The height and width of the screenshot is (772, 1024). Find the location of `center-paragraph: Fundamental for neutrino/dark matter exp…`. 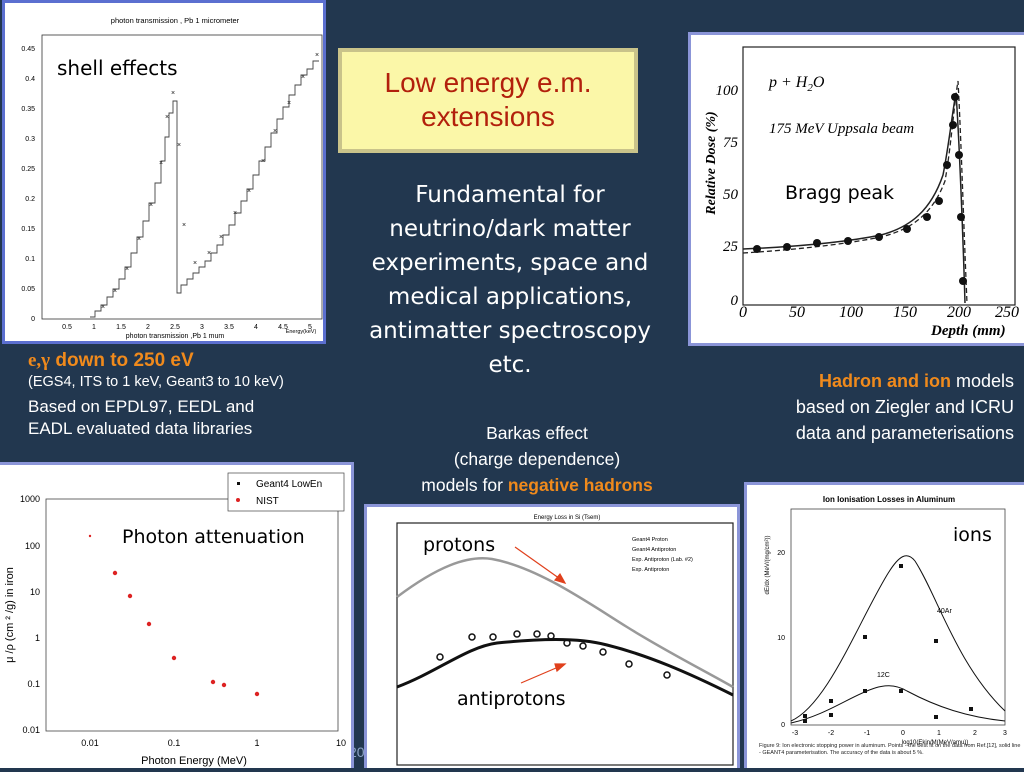

center-paragraph: Fundamental for neutrino/dark matter exp… is located at coordinates (510, 280).